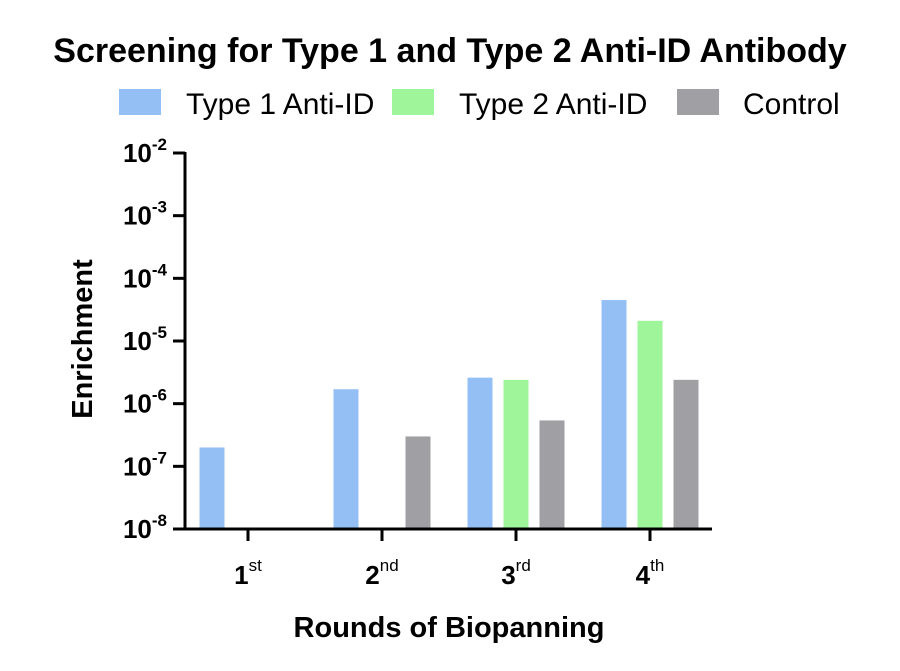 The width and height of the screenshot is (900, 671). Describe the element at coordinates (145, 339) in the screenshot. I see `y-tick-label: 10⁻⁵` at that location.